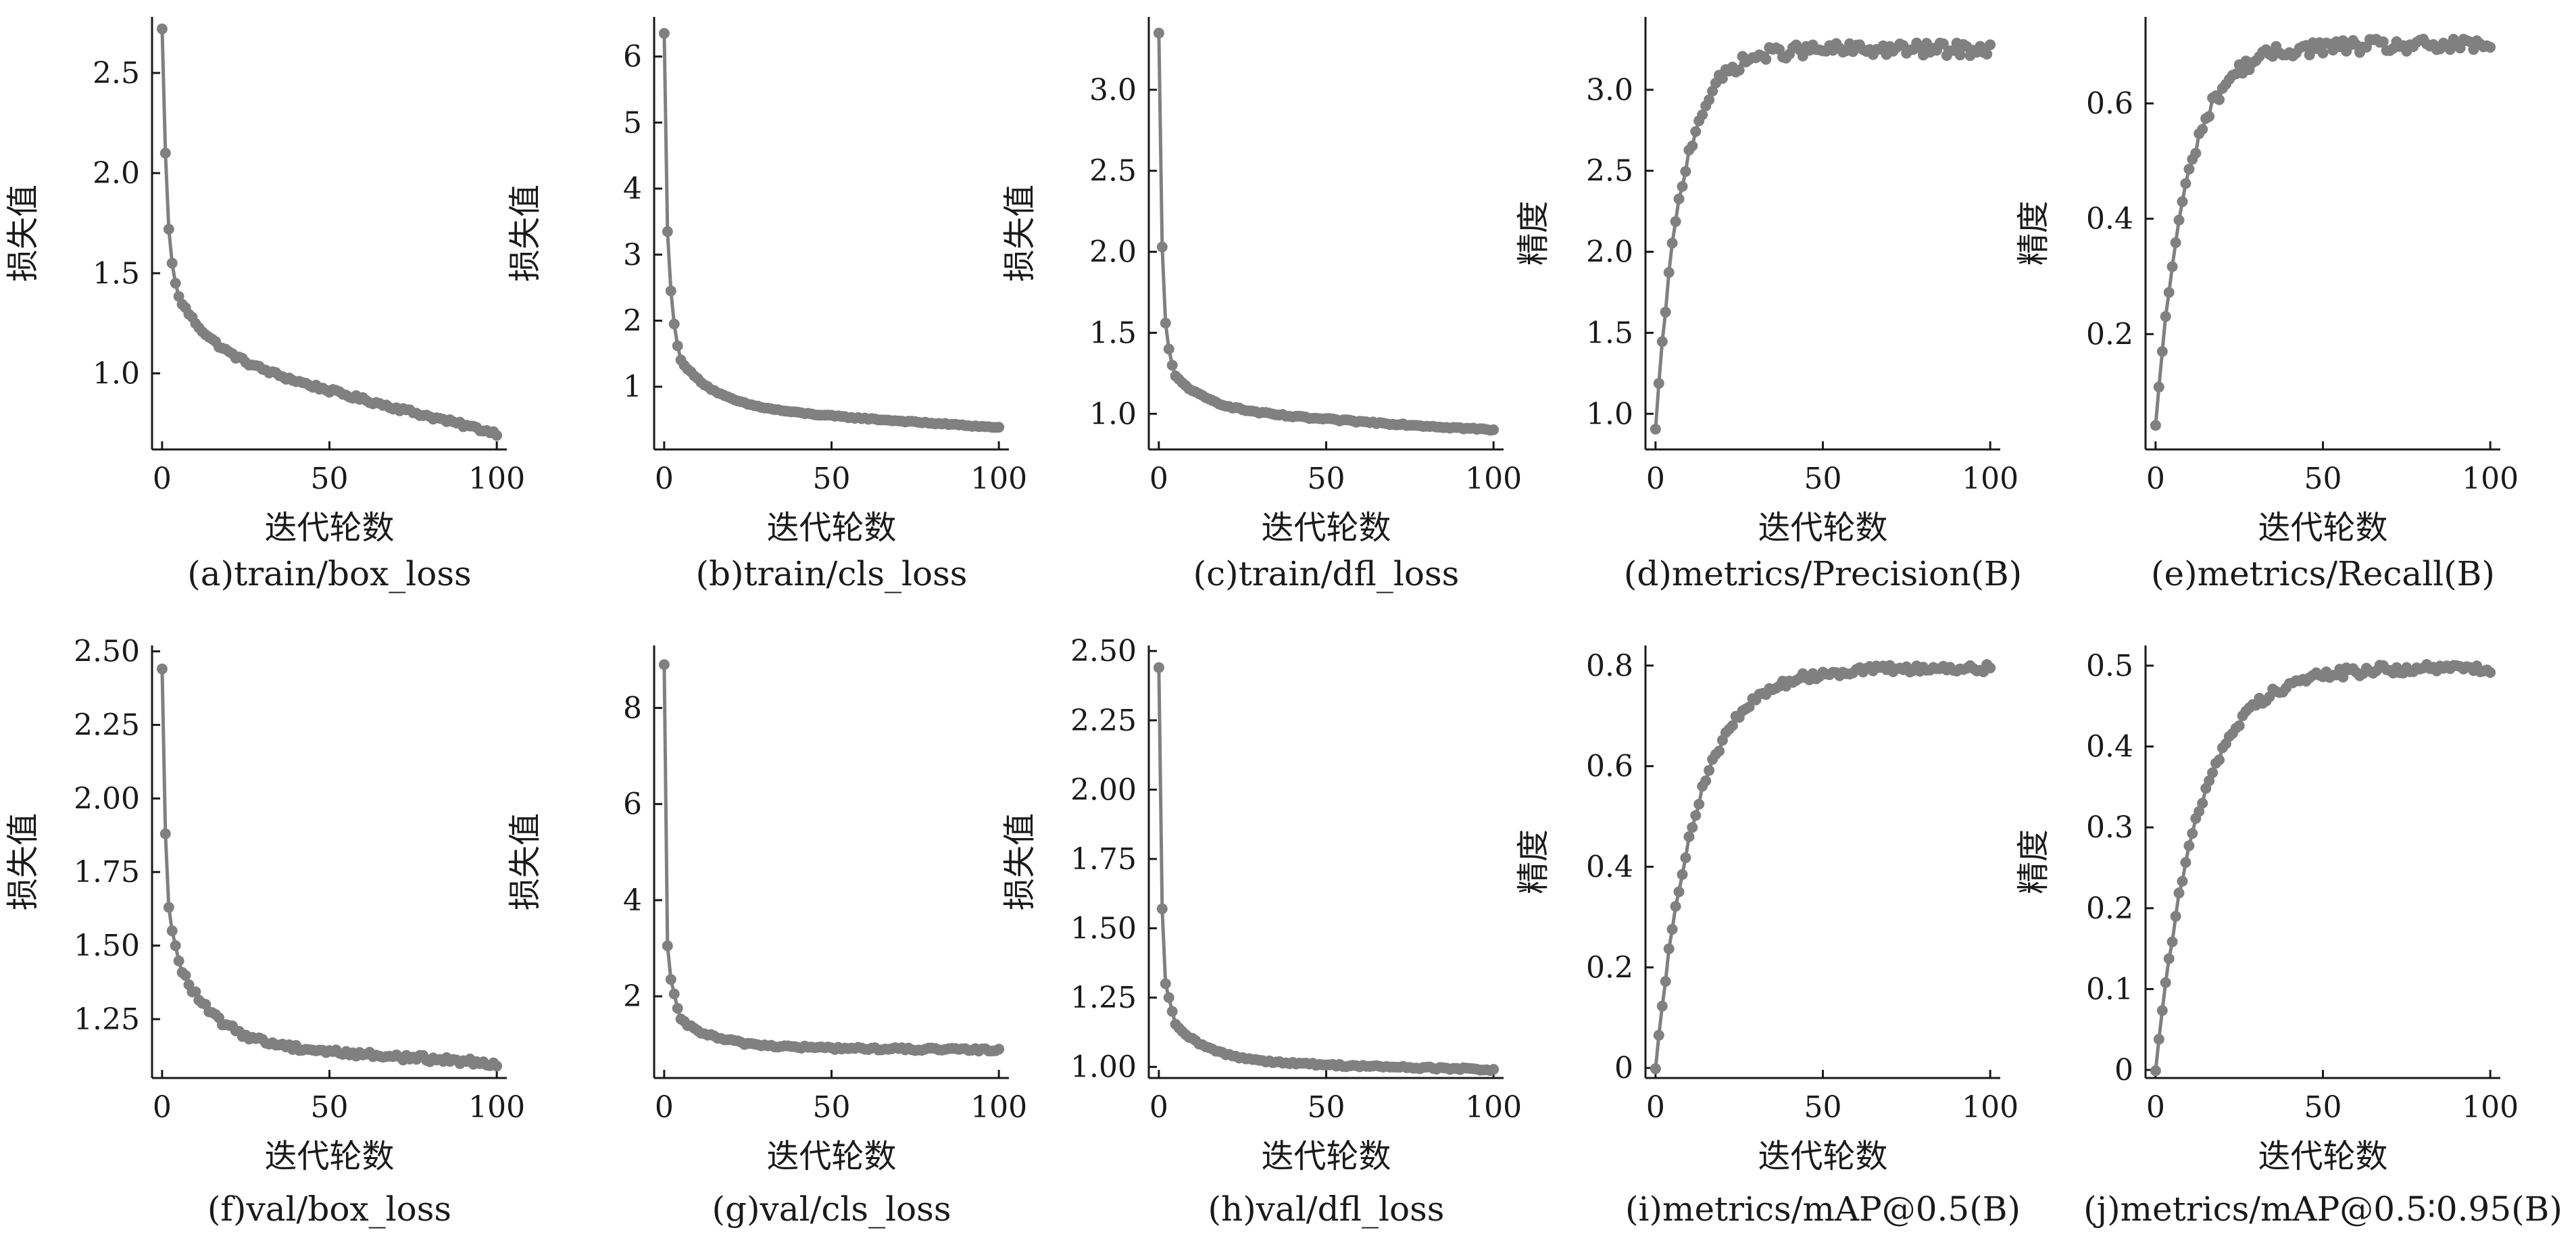 The width and height of the screenshot is (2576, 1249). What do you see at coordinates (2109, 989) in the screenshot?
I see `y-tick-label: 0.1` at bounding box center [2109, 989].